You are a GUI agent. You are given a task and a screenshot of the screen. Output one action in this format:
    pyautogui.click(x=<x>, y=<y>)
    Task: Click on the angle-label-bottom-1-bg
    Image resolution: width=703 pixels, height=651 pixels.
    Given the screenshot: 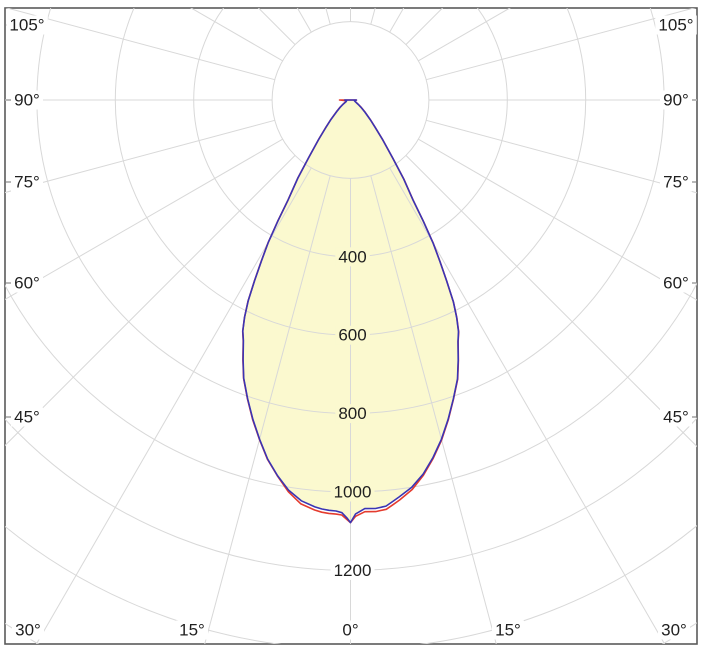 What is the action you would take?
    pyautogui.click(x=192, y=630)
    